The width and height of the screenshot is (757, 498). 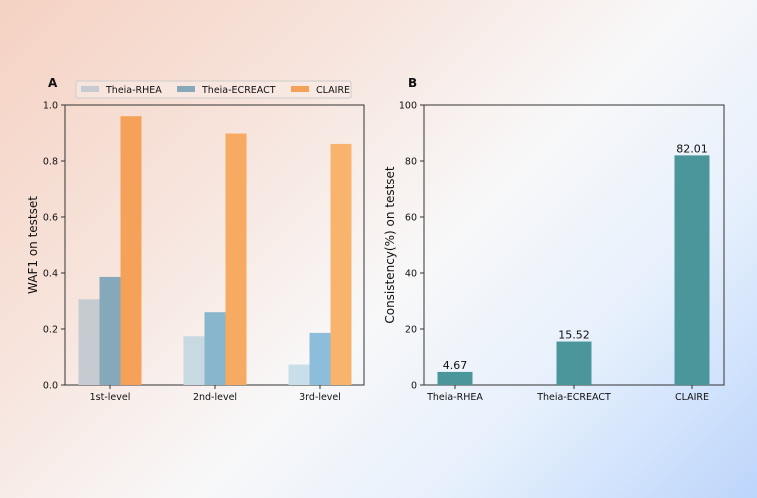 I want to click on panel-label-a: A, so click(x=53, y=83).